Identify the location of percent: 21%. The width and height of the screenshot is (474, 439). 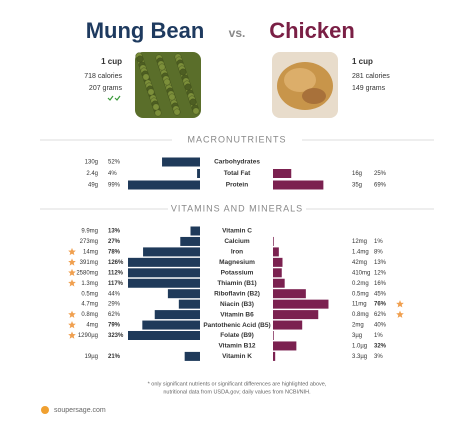
(114, 357).